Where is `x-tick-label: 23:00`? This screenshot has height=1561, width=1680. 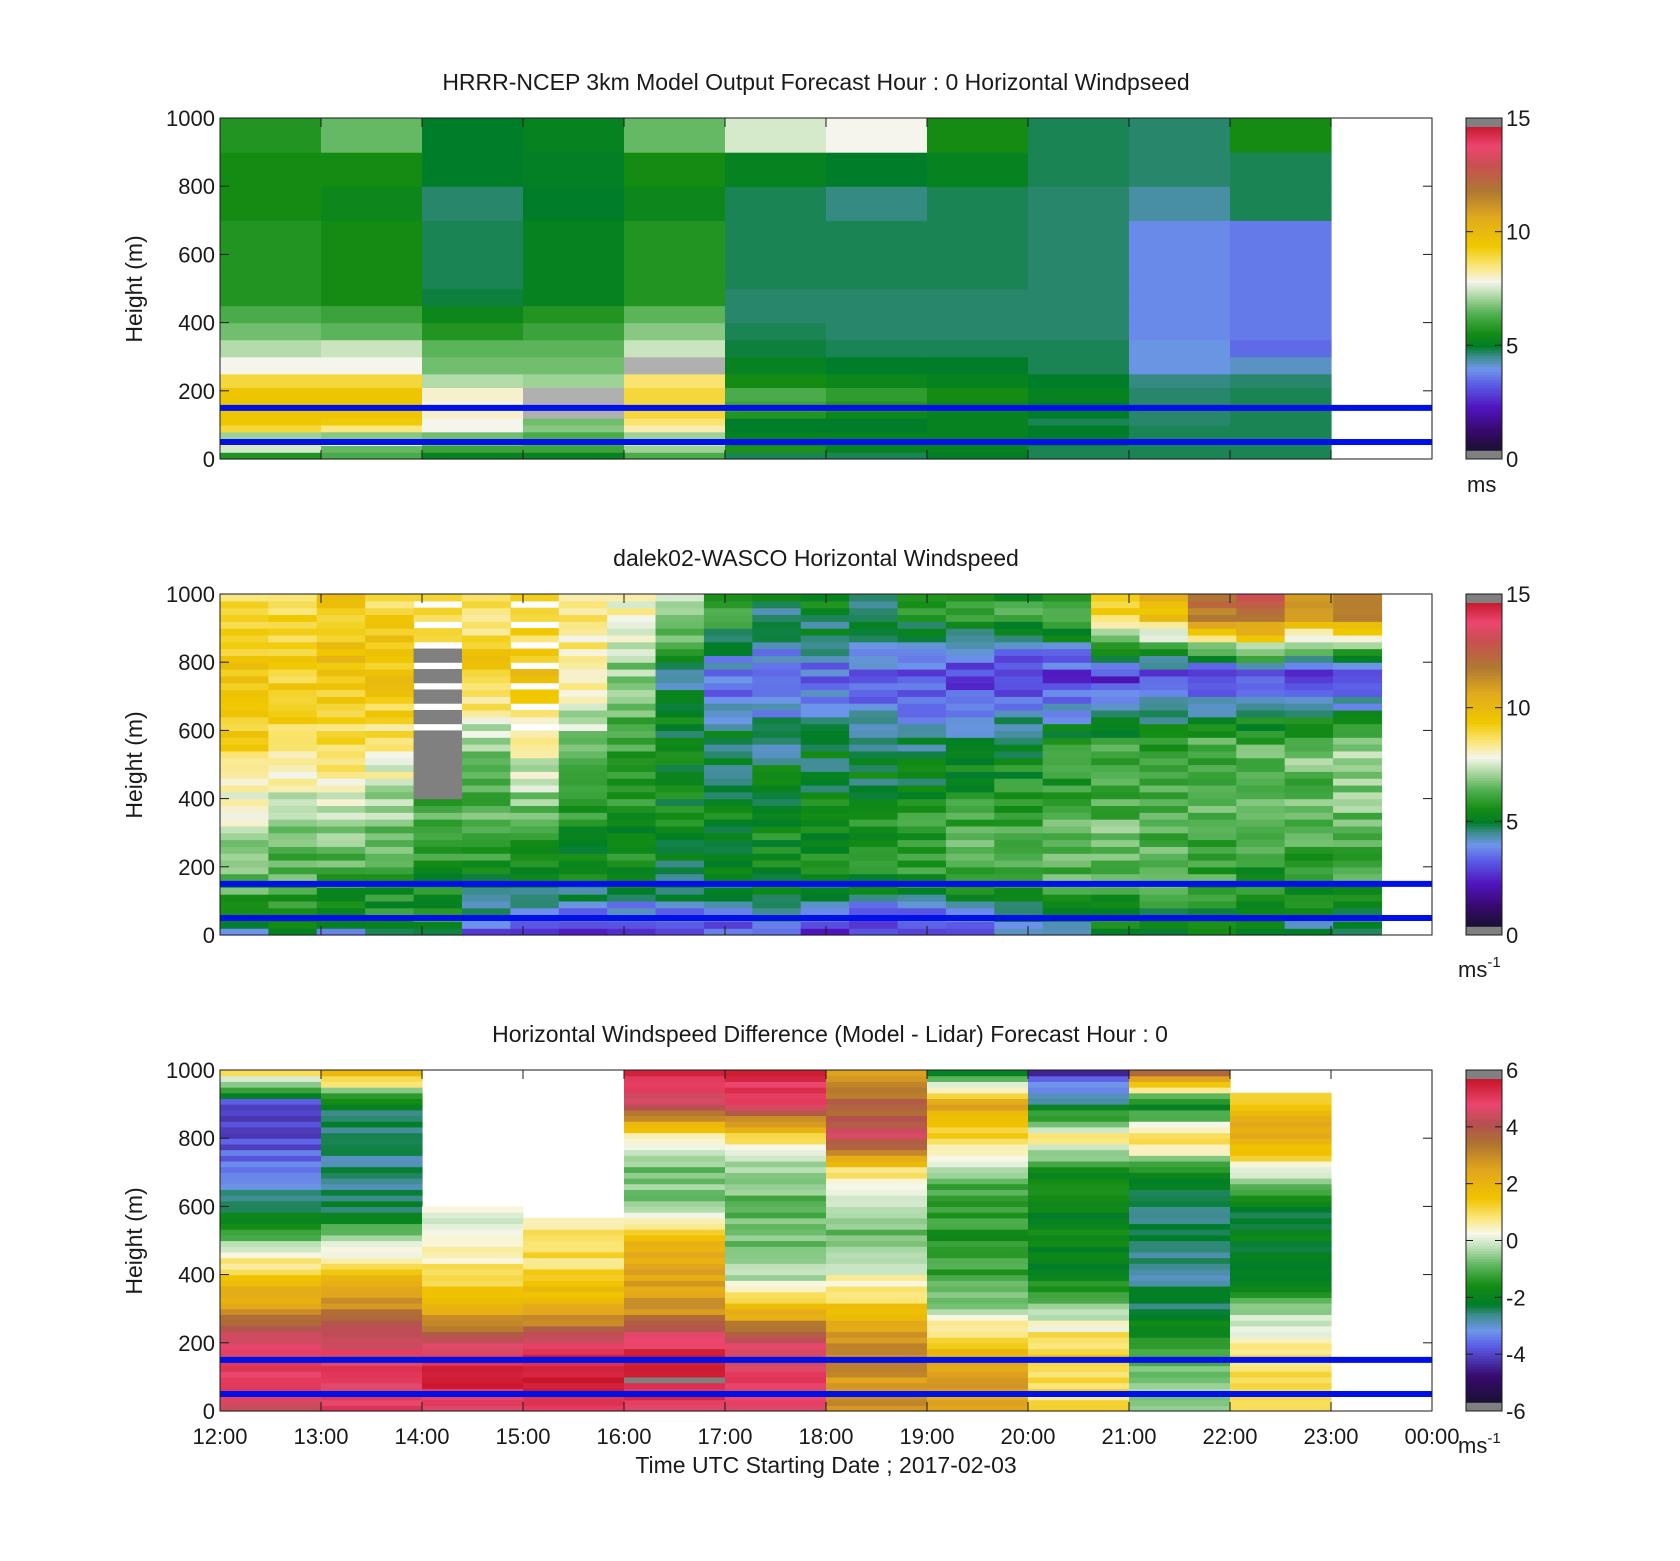
x-tick-label: 23:00 is located at coordinates (1330, 1436).